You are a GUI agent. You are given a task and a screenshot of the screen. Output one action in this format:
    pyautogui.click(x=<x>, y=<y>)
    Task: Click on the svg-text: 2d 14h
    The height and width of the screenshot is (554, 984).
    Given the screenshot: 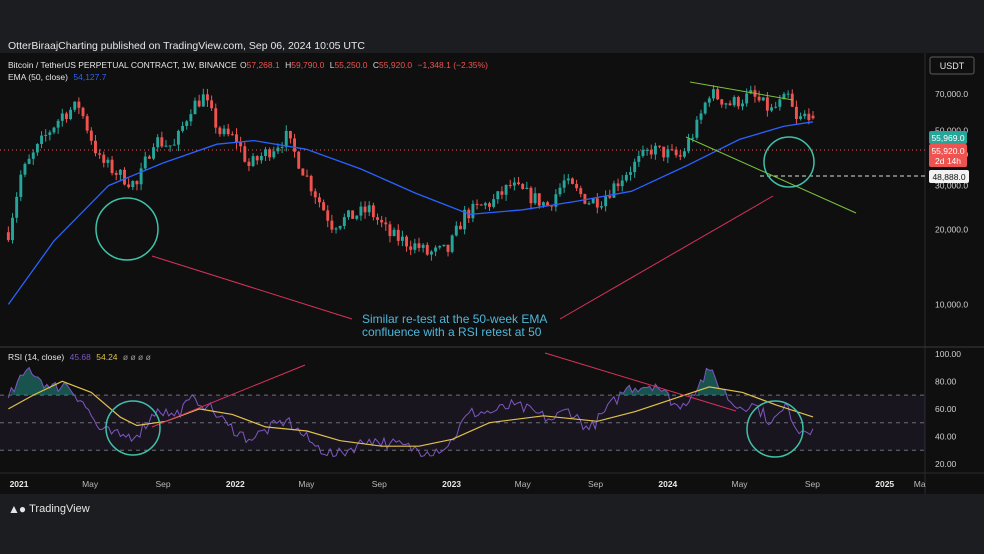 What is the action you would take?
    pyautogui.click(x=948, y=161)
    